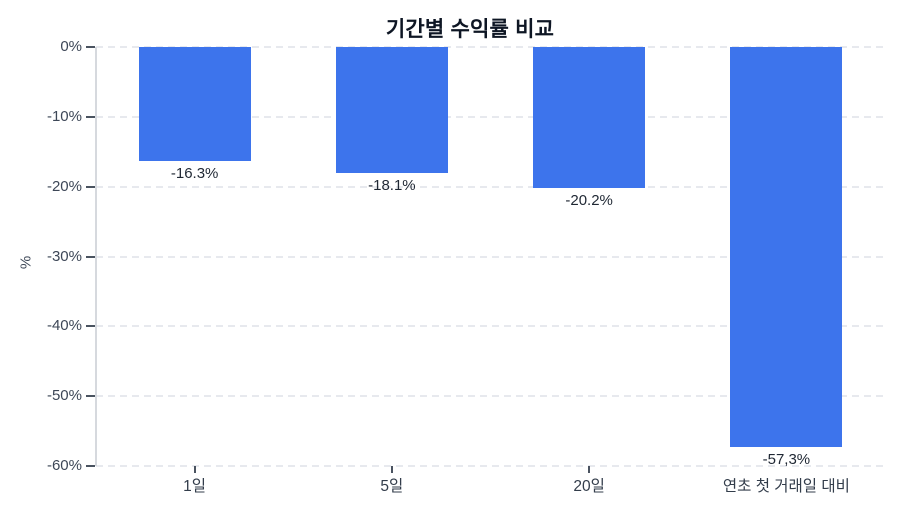  Describe the element at coordinates (64, 326) in the screenshot. I see `y-axis-tick-label: -40%` at that location.